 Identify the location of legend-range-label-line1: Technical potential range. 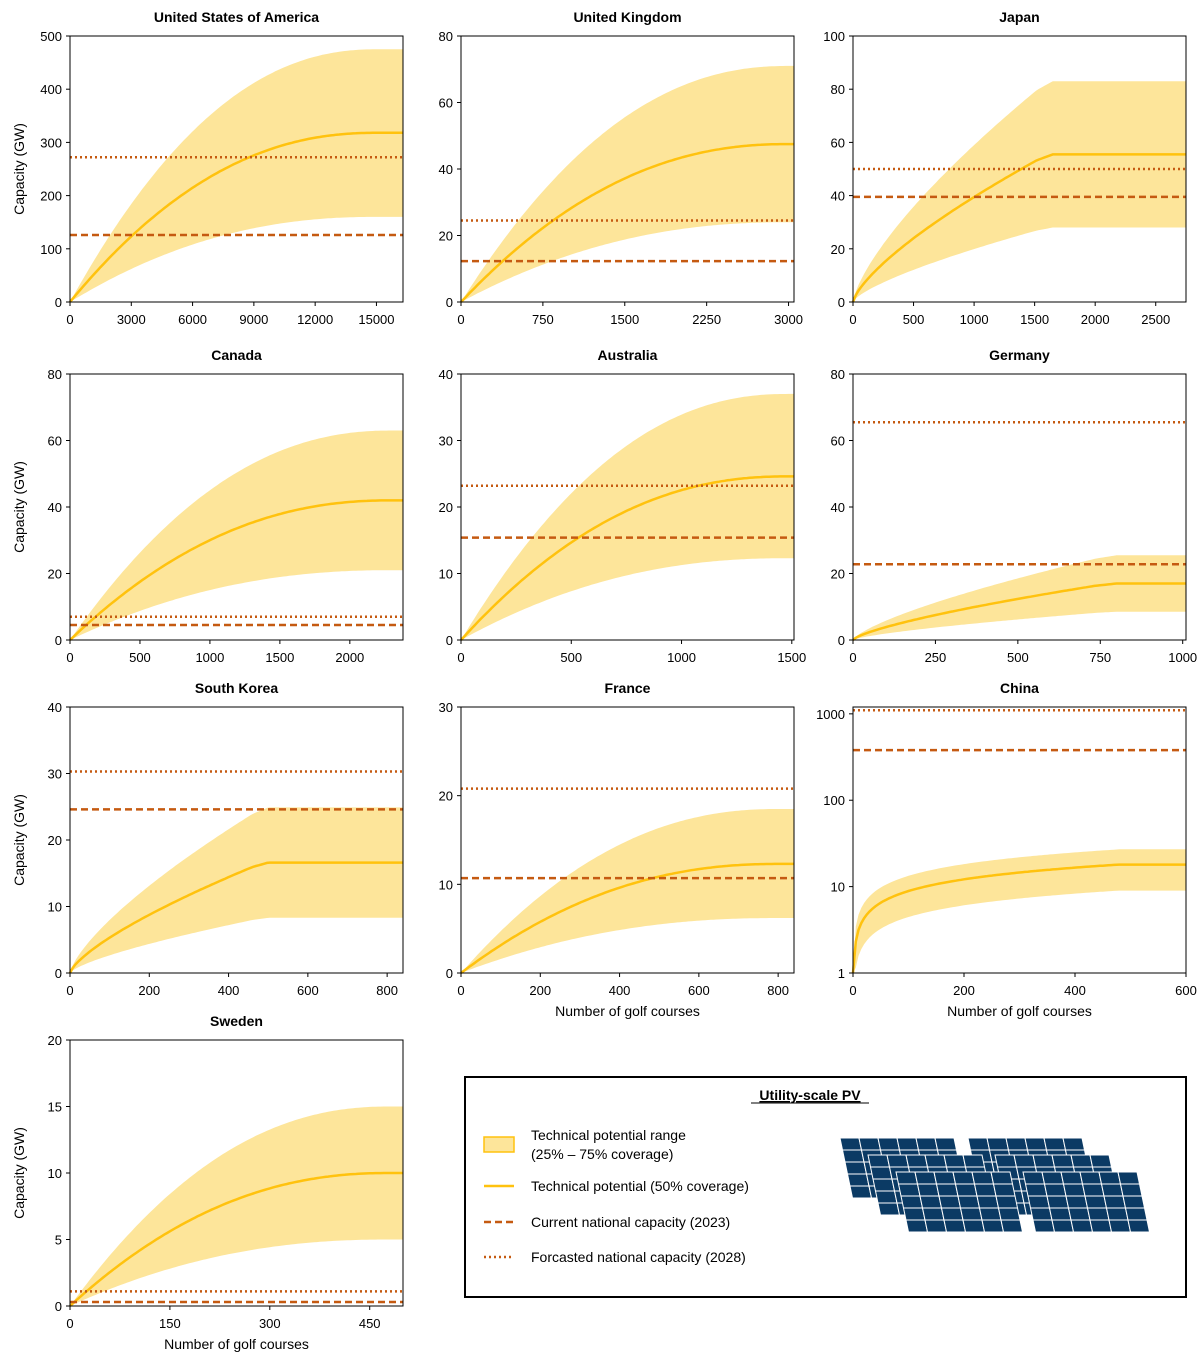
(608, 1135).